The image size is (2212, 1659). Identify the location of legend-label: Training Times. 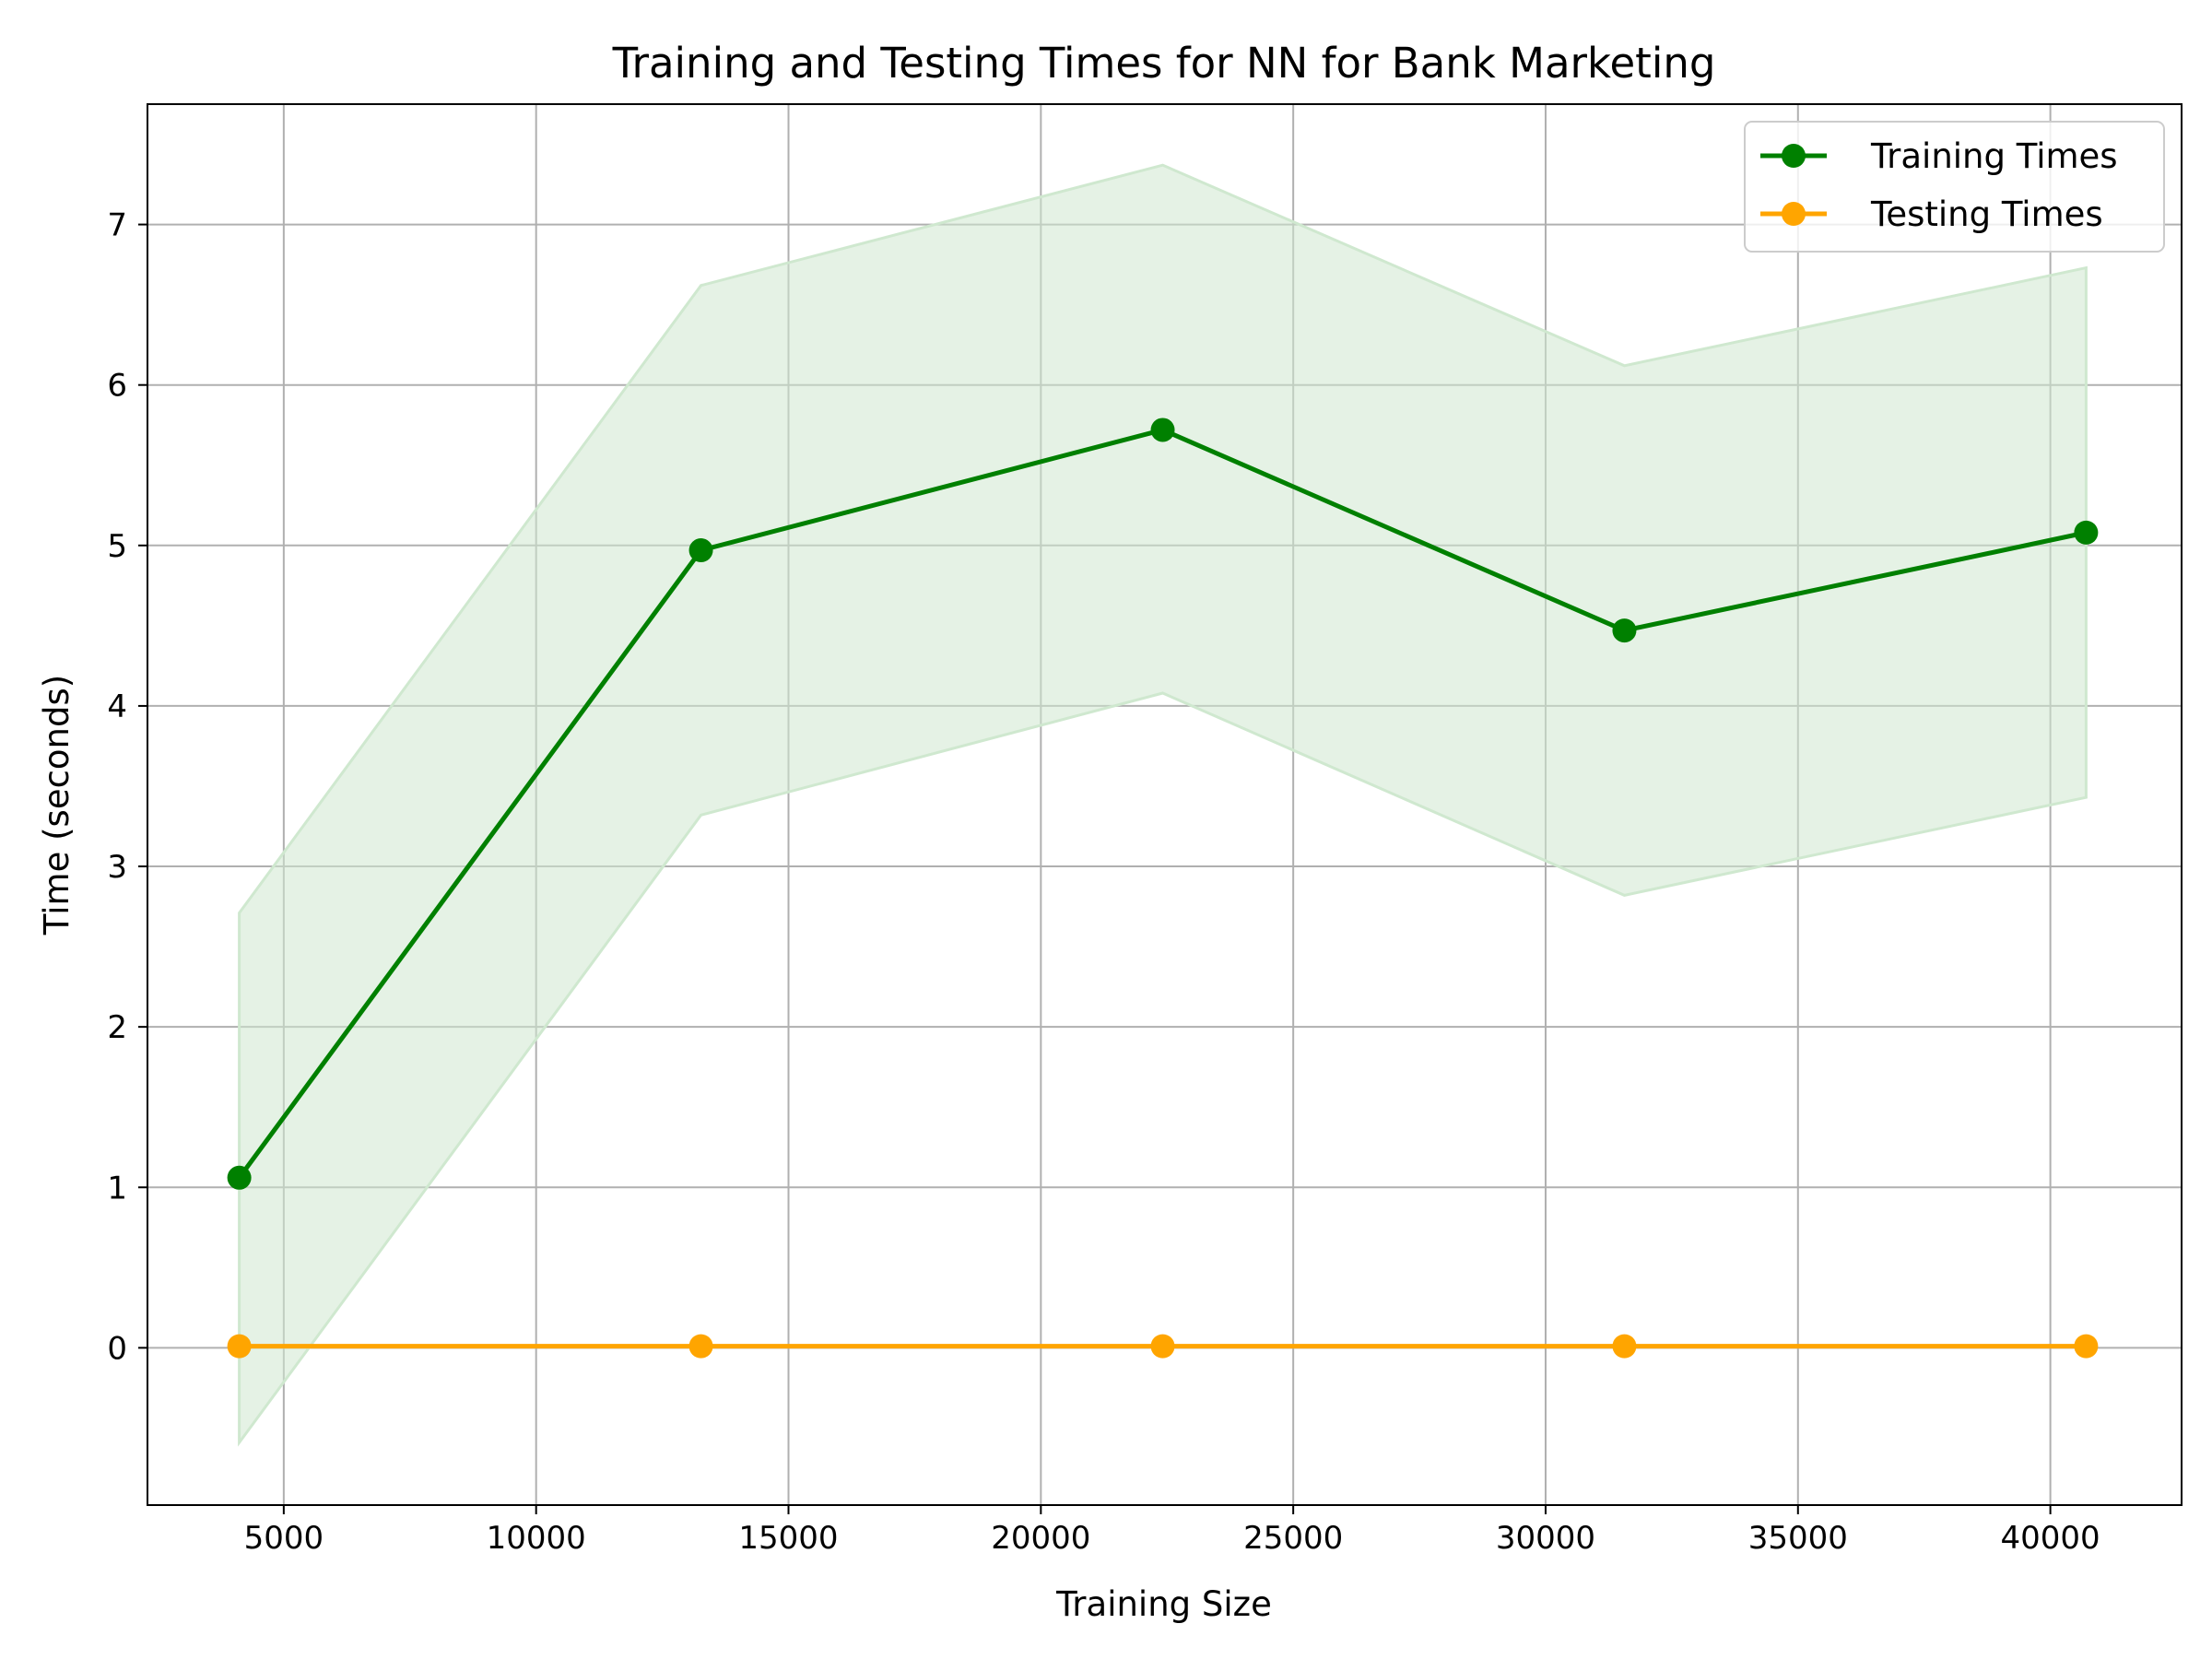
(1994, 156).